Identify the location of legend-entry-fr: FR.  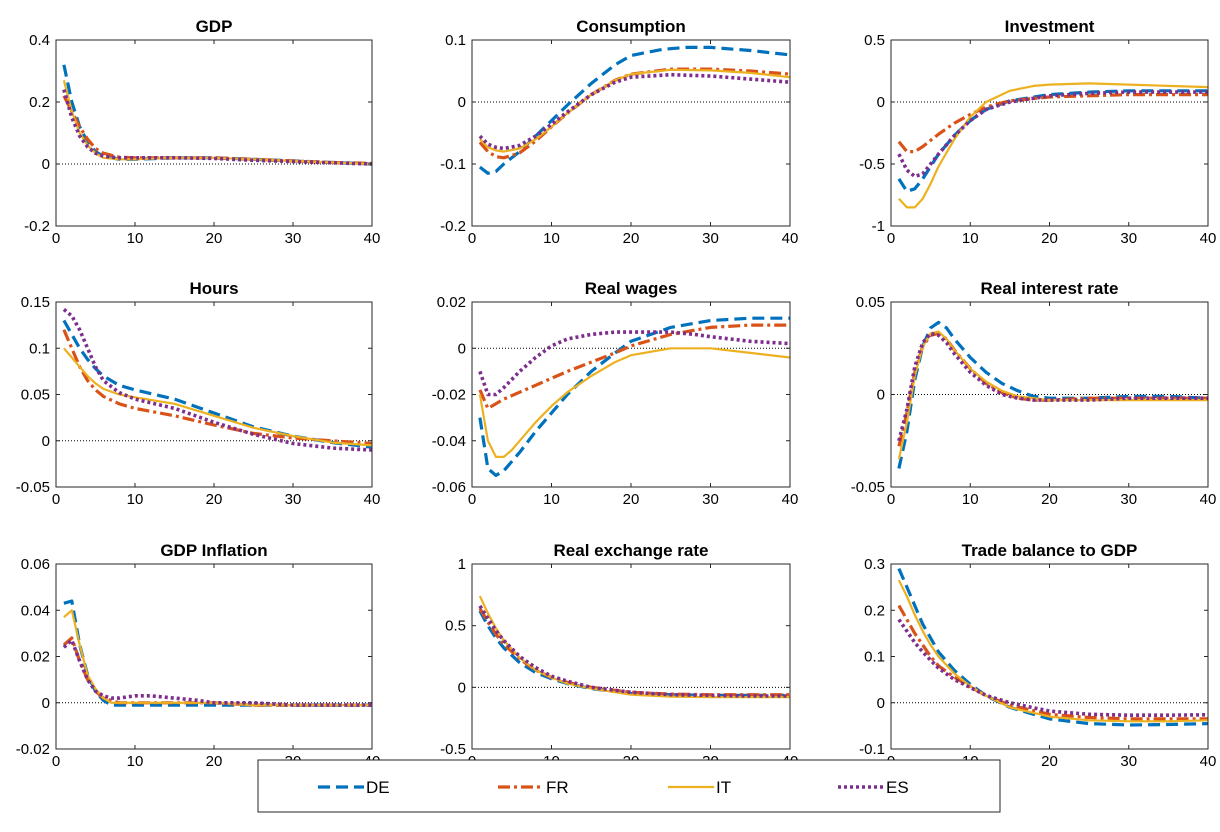
(533, 787).